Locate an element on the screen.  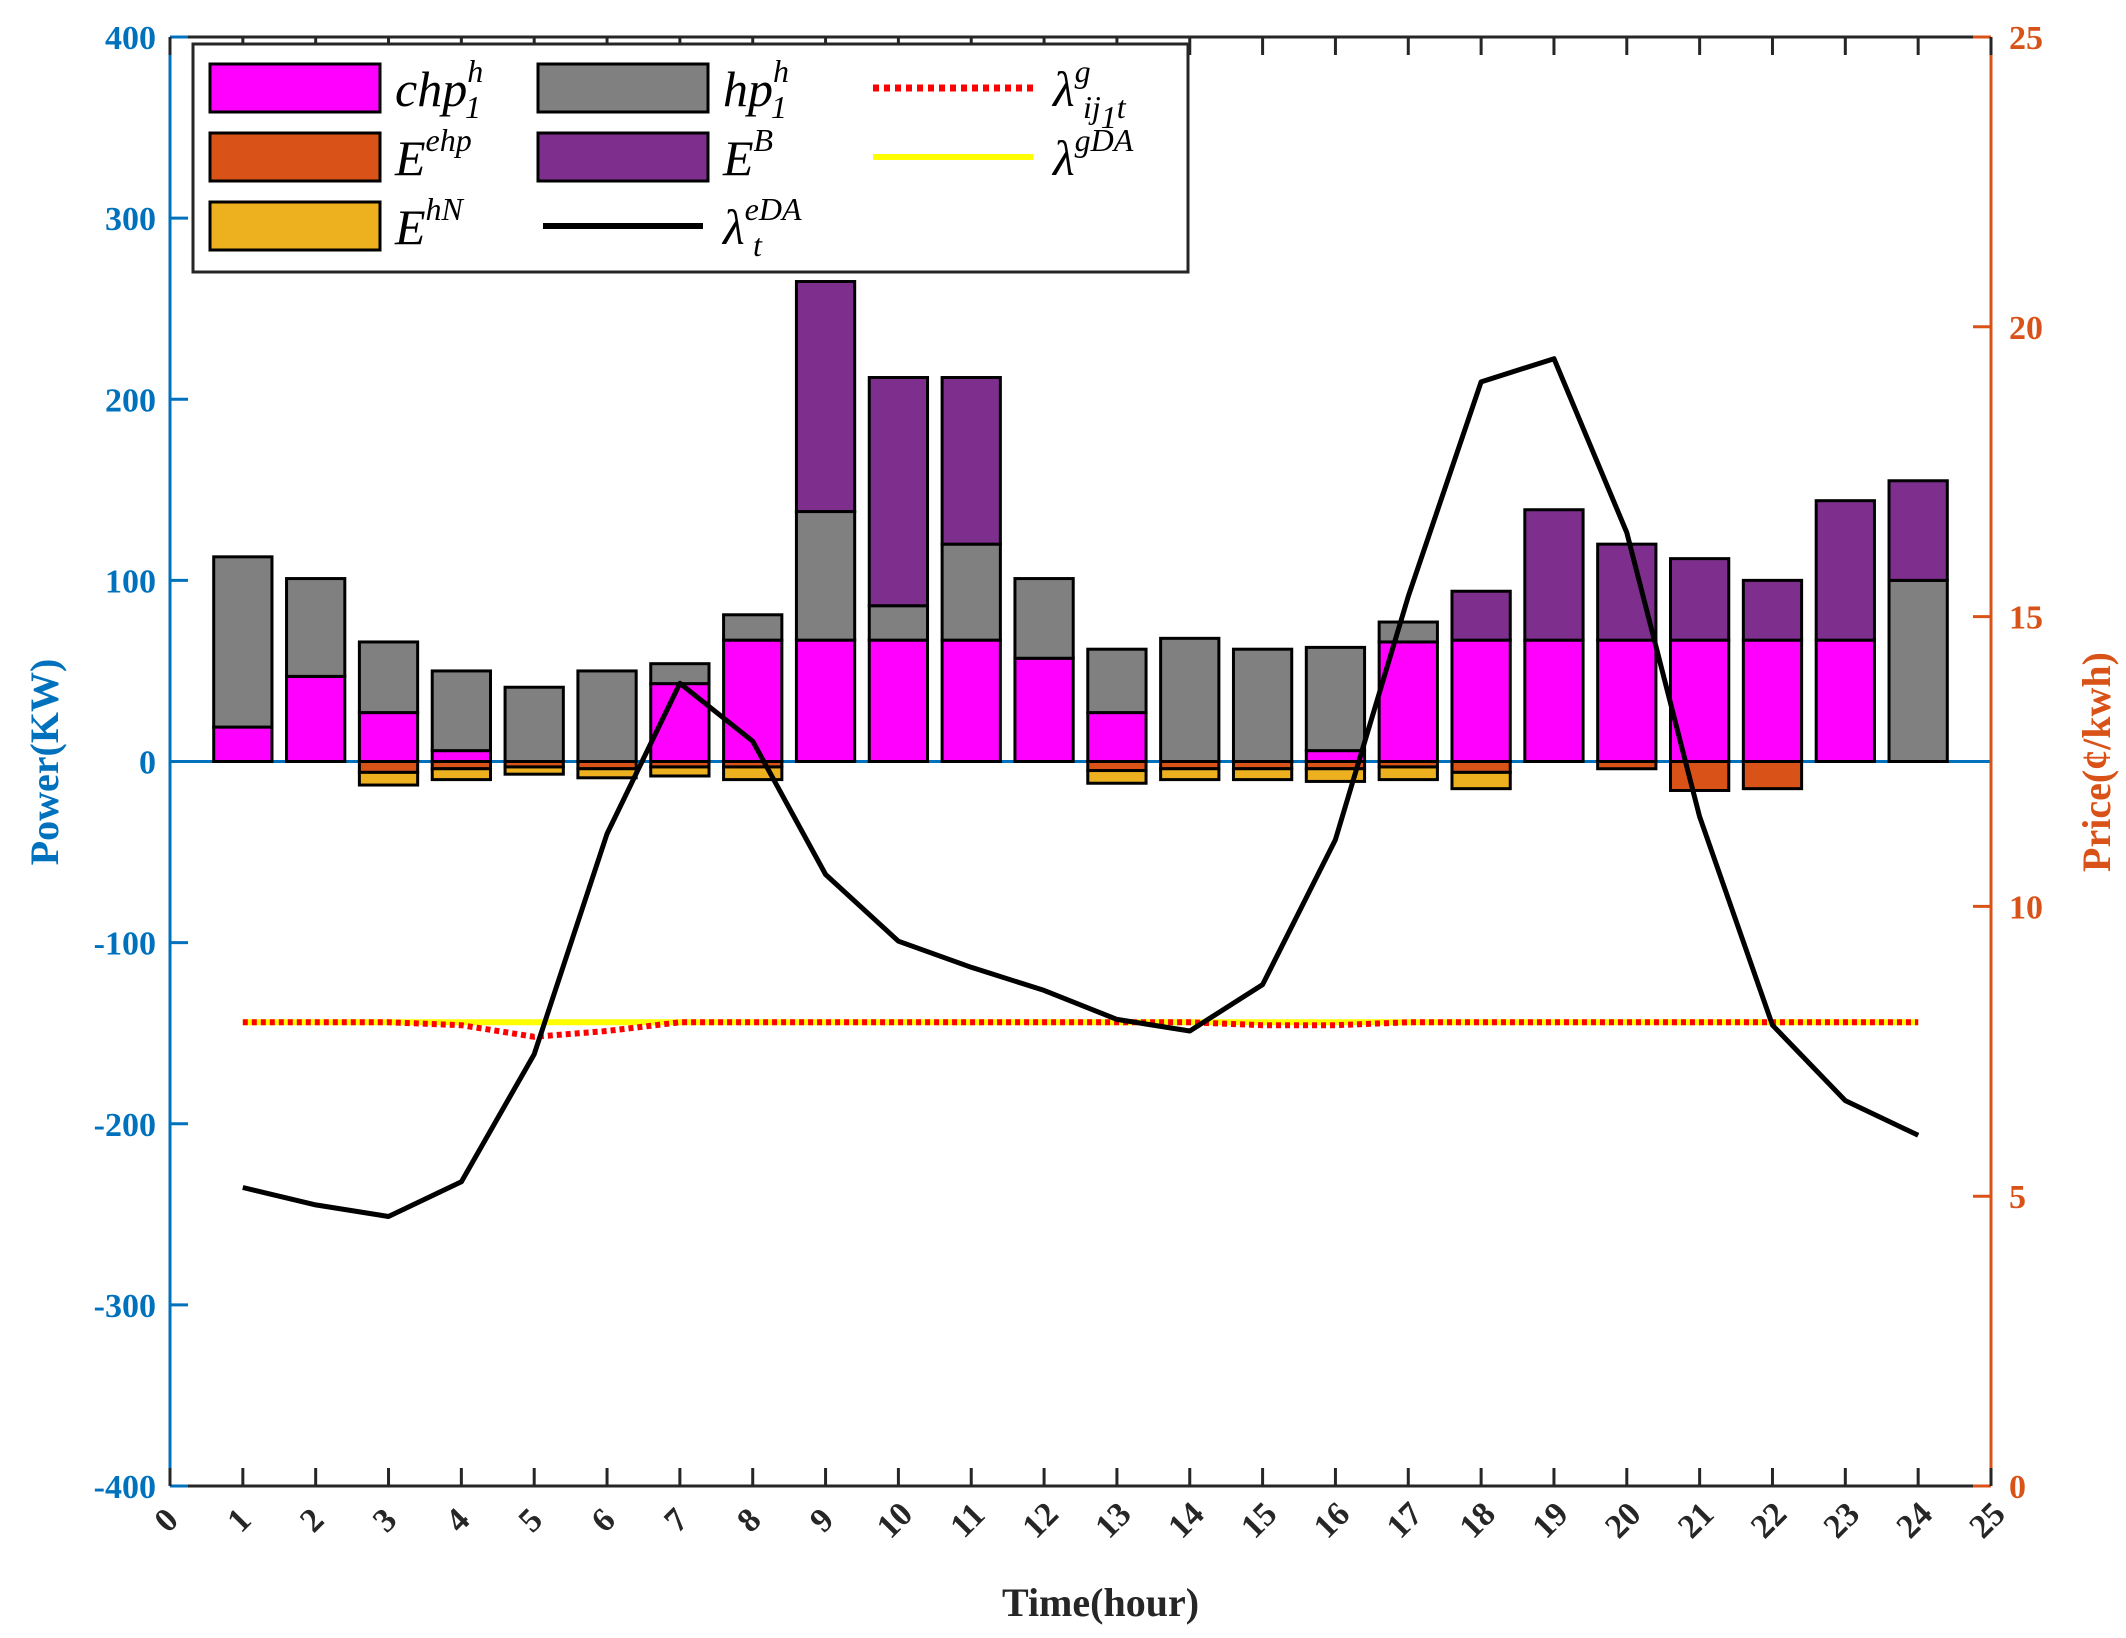
y-right-tick-label: 20 is located at coordinates (2026, 328).